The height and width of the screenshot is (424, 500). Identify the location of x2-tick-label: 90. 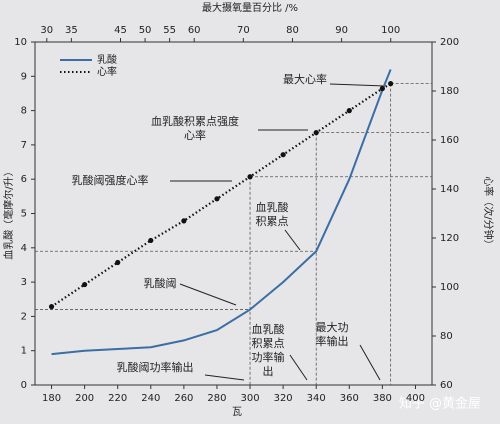
(341, 30).